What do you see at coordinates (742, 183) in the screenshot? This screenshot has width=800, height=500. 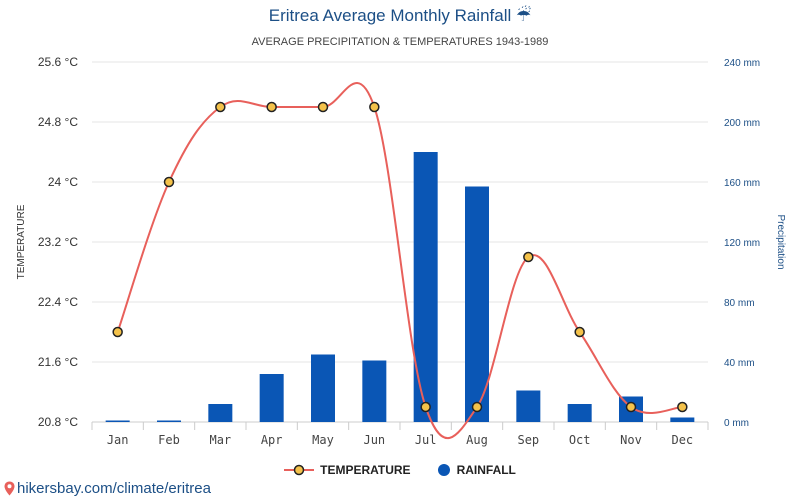 I see `y-tick-label-right: 160 mm` at bounding box center [742, 183].